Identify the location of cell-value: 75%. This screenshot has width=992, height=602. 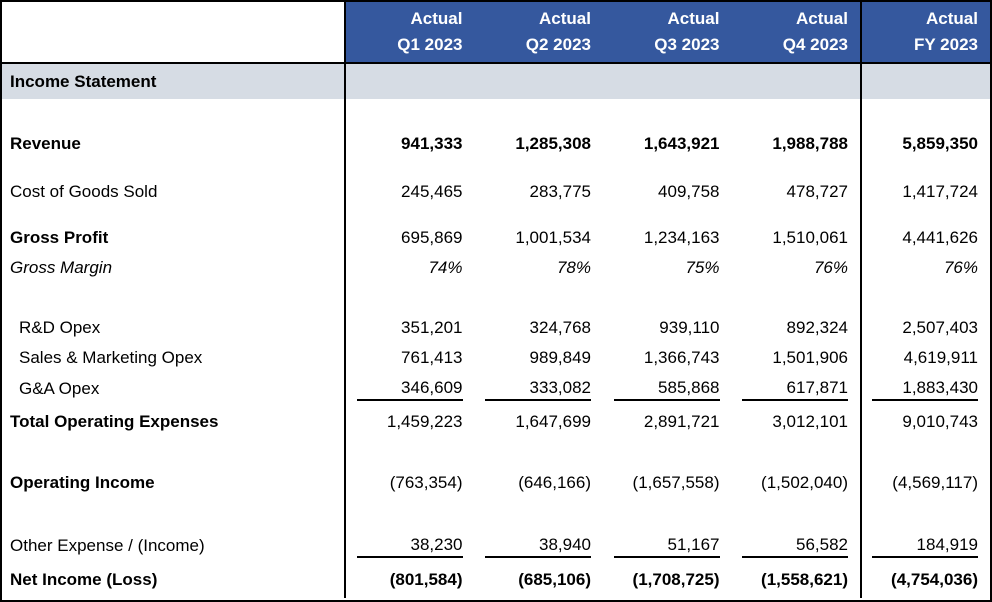
(702, 267).